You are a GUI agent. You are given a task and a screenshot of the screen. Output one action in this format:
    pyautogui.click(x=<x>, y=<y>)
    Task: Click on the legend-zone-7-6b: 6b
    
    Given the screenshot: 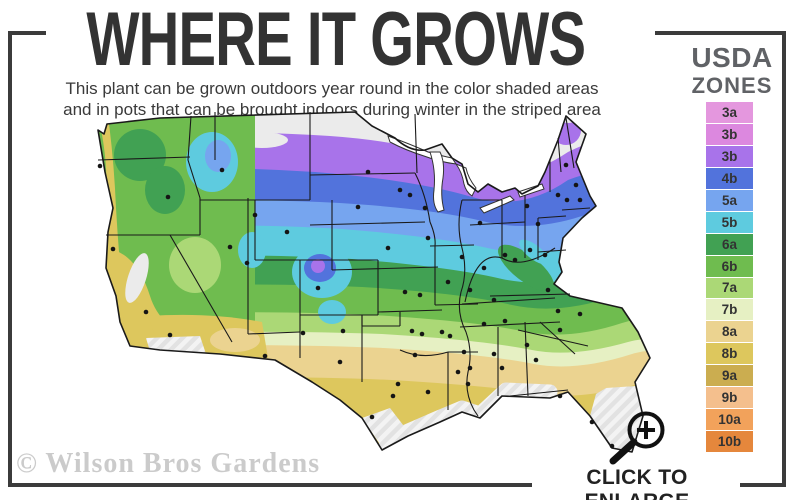 What is the action you would take?
    pyautogui.click(x=729, y=266)
    